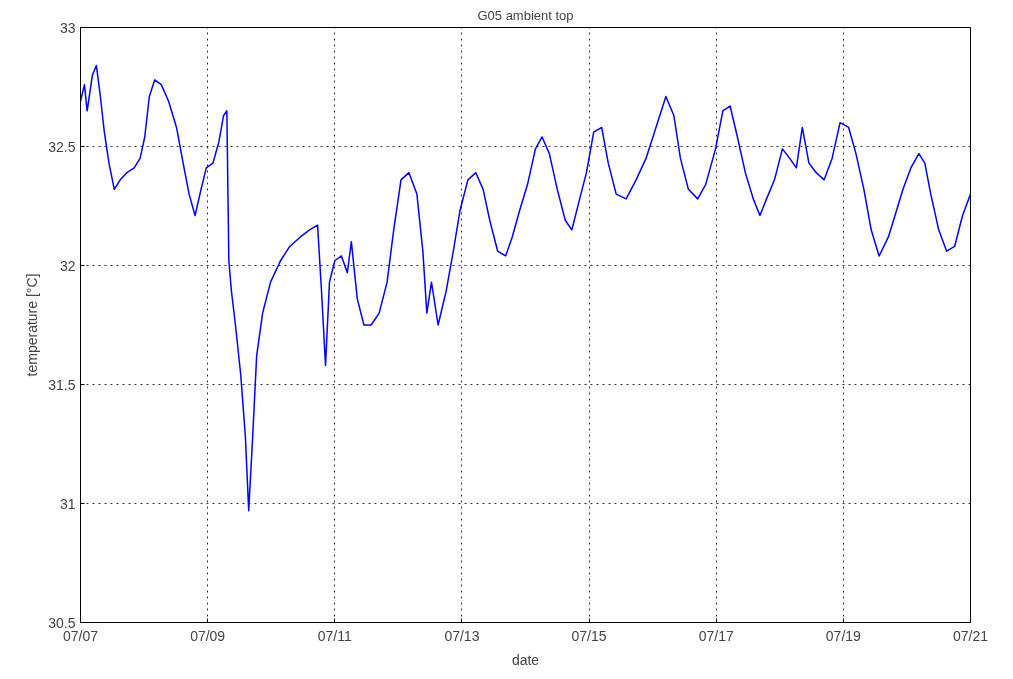 Image resolution: width=1013 pixels, height=679 pixels. What do you see at coordinates (32, 325) in the screenshot?
I see `y-axis-title: temperature [°C]` at bounding box center [32, 325].